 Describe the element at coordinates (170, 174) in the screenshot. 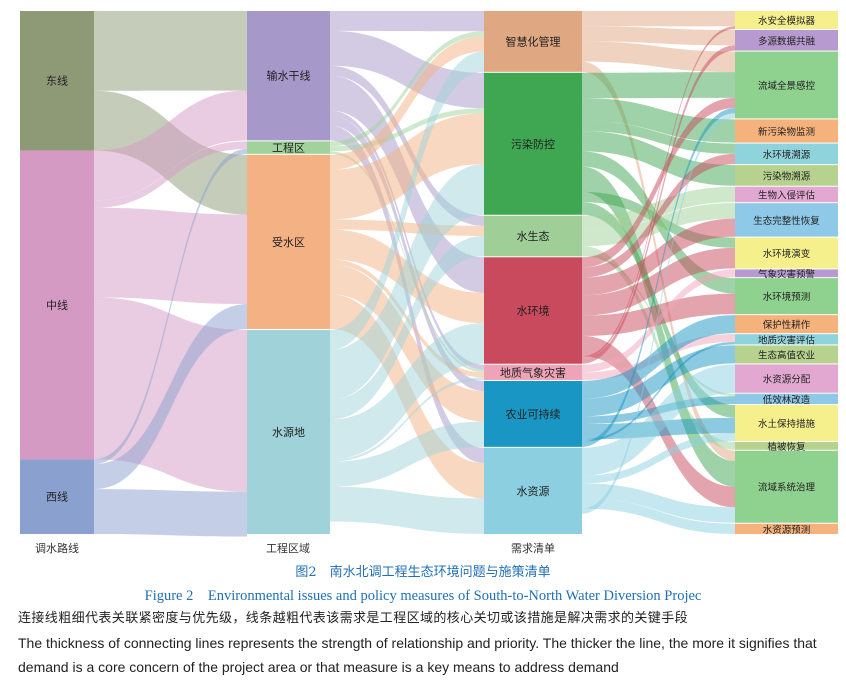

I see `link-middle-eng` at that location.